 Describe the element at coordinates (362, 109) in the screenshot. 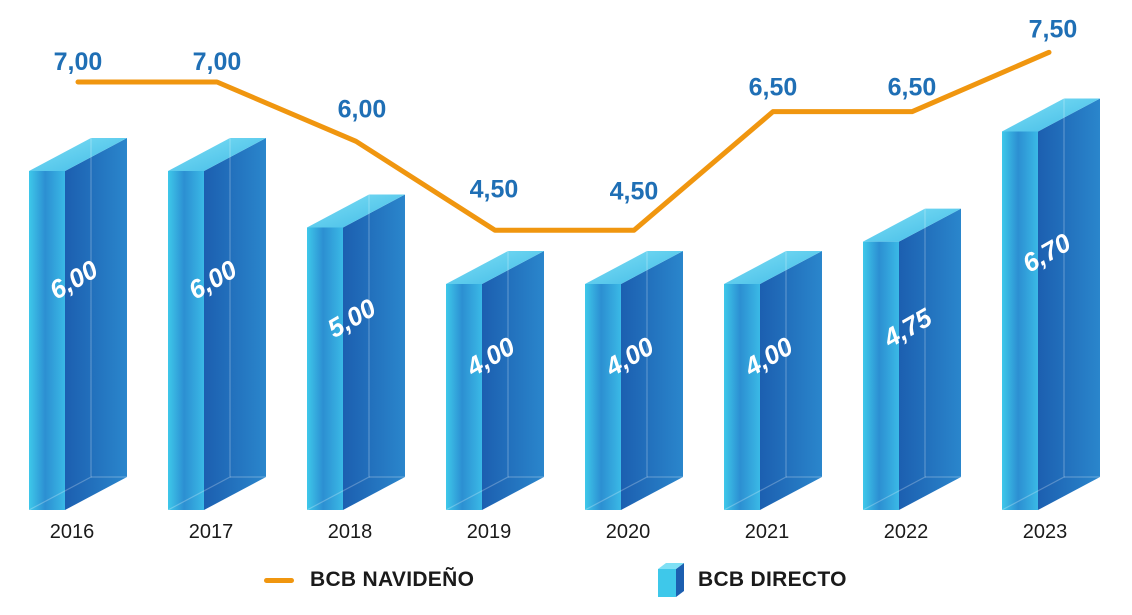

I see `line-value-label: 6,00` at that location.